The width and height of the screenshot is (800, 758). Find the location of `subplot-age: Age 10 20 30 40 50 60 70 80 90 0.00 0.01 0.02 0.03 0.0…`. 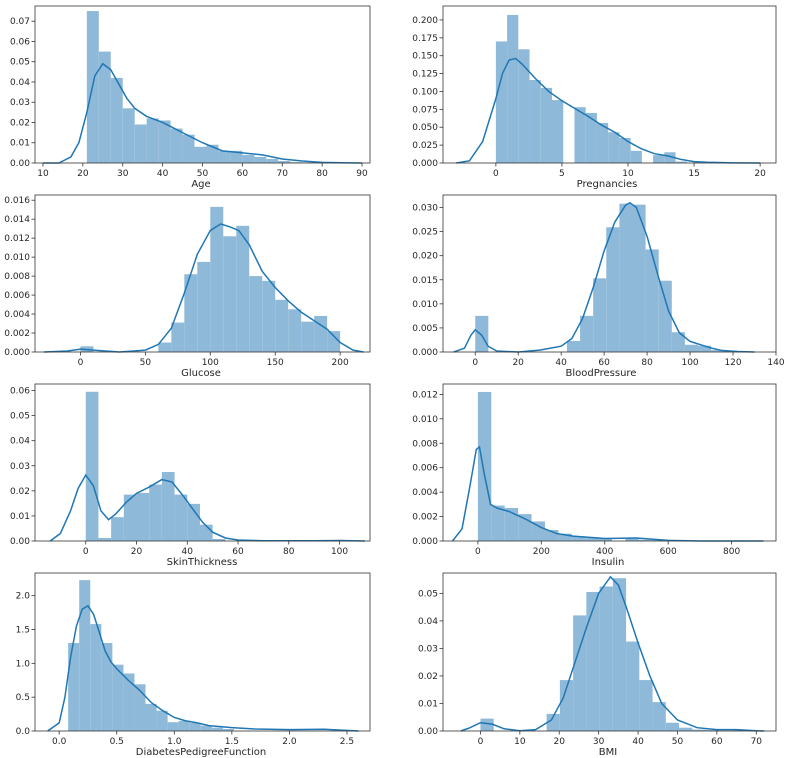

subplot-age: Age 10 20 30 40 50 60 70 80 90 0.00 0.01 0.02 0.03 0.0… is located at coordinates (190, 97).